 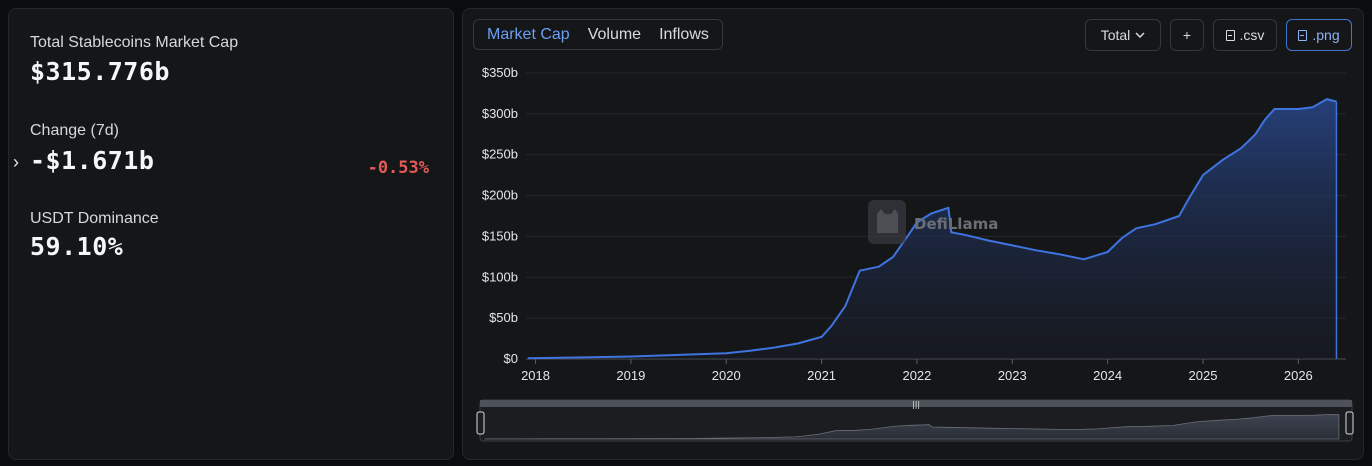 I want to click on usdt-dominance-value: 59.10%, so click(x=77, y=246).